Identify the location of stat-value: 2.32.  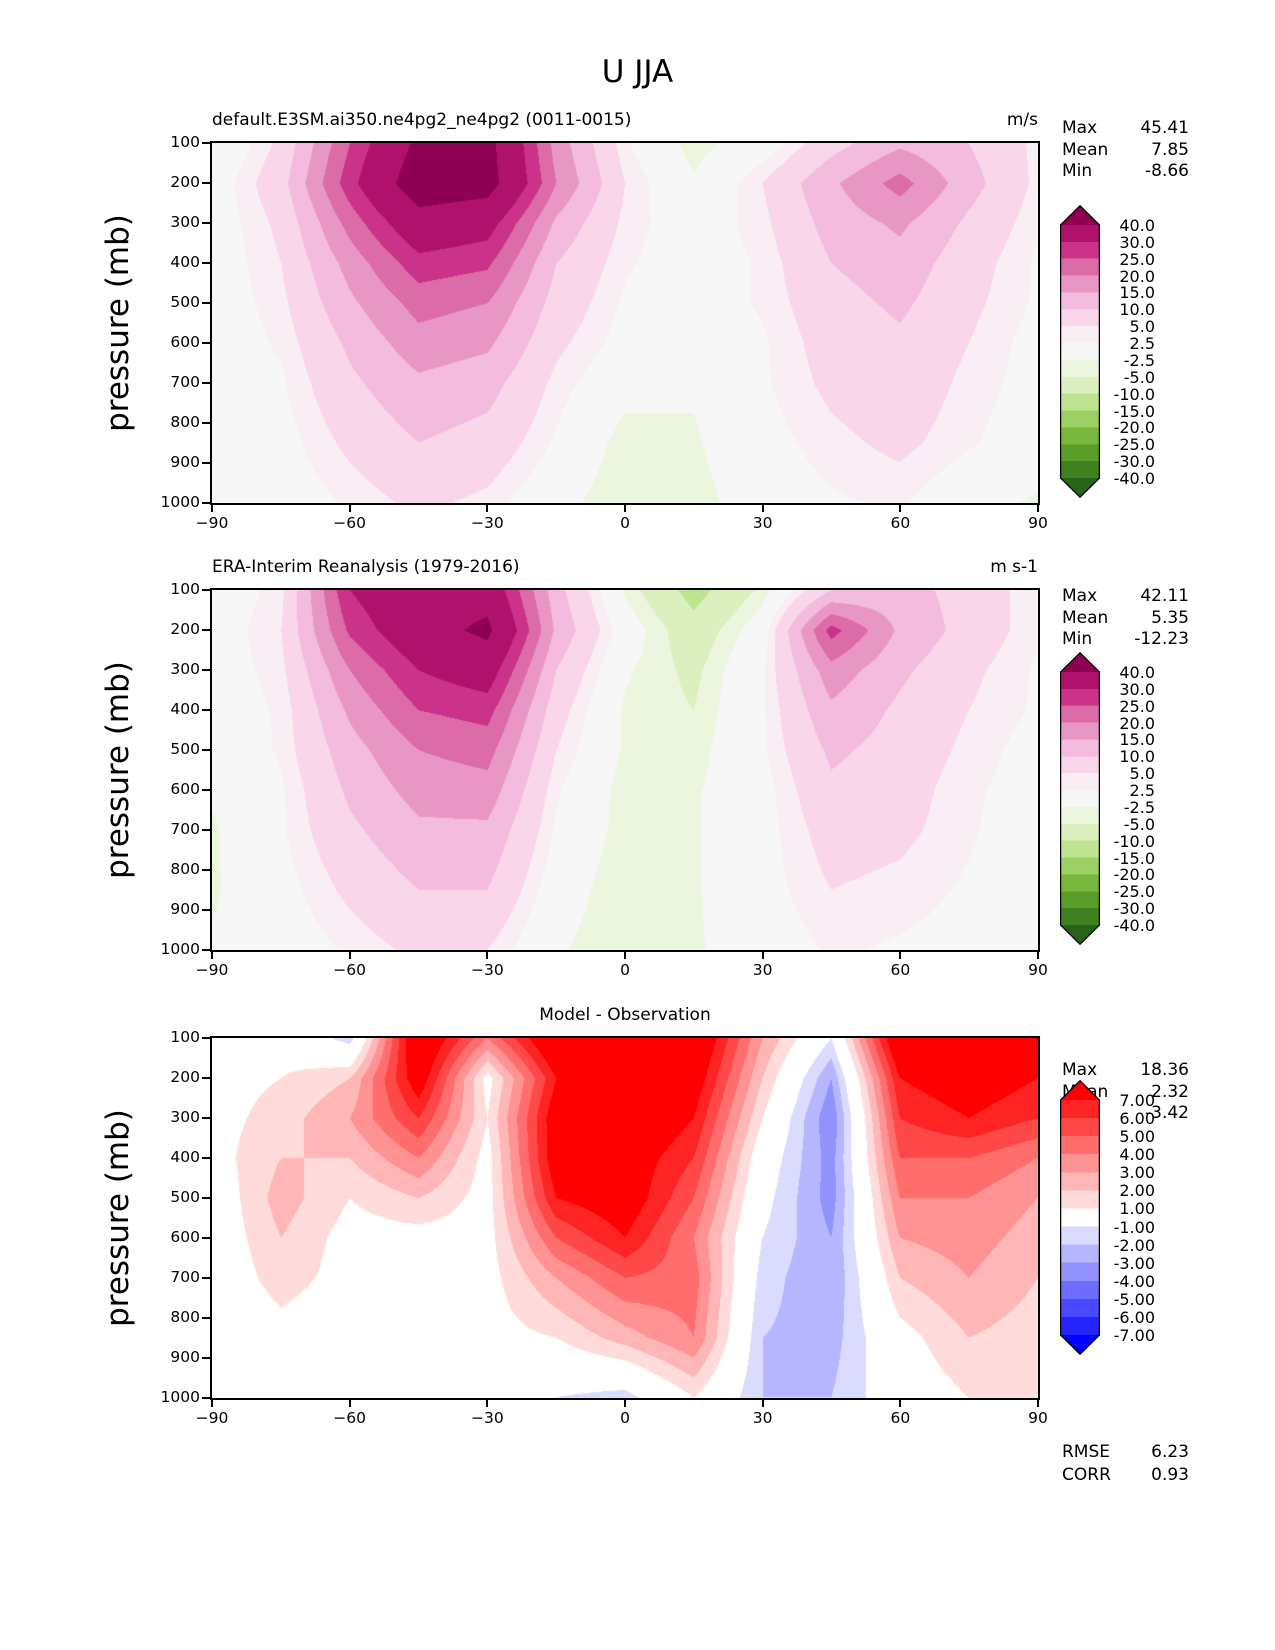
(1170, 1091).